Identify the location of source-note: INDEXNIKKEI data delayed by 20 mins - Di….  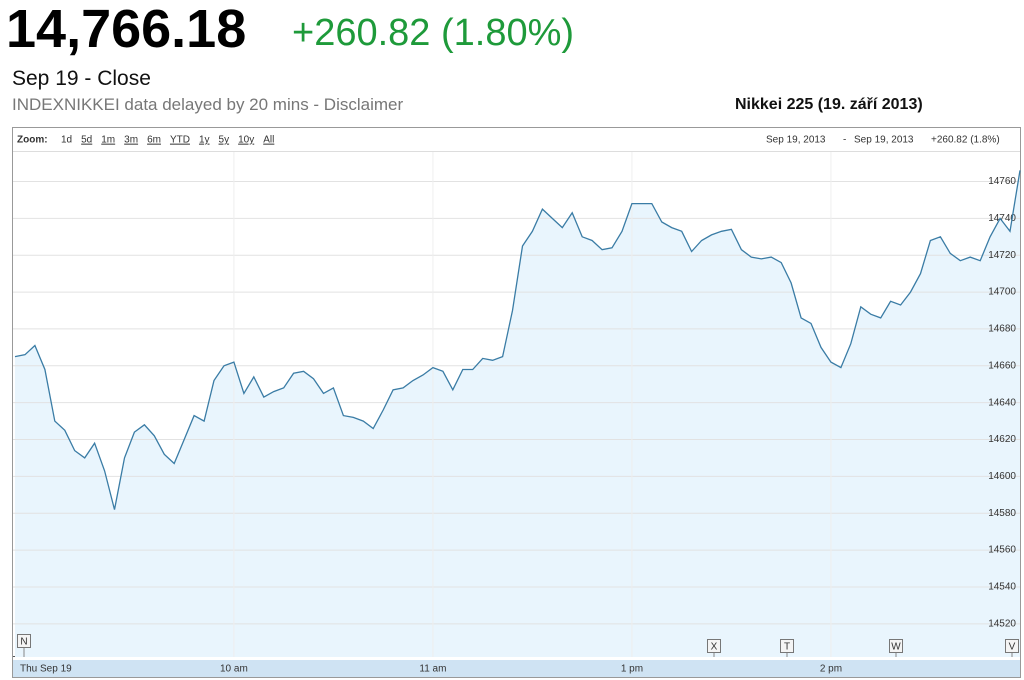
(208, 104).